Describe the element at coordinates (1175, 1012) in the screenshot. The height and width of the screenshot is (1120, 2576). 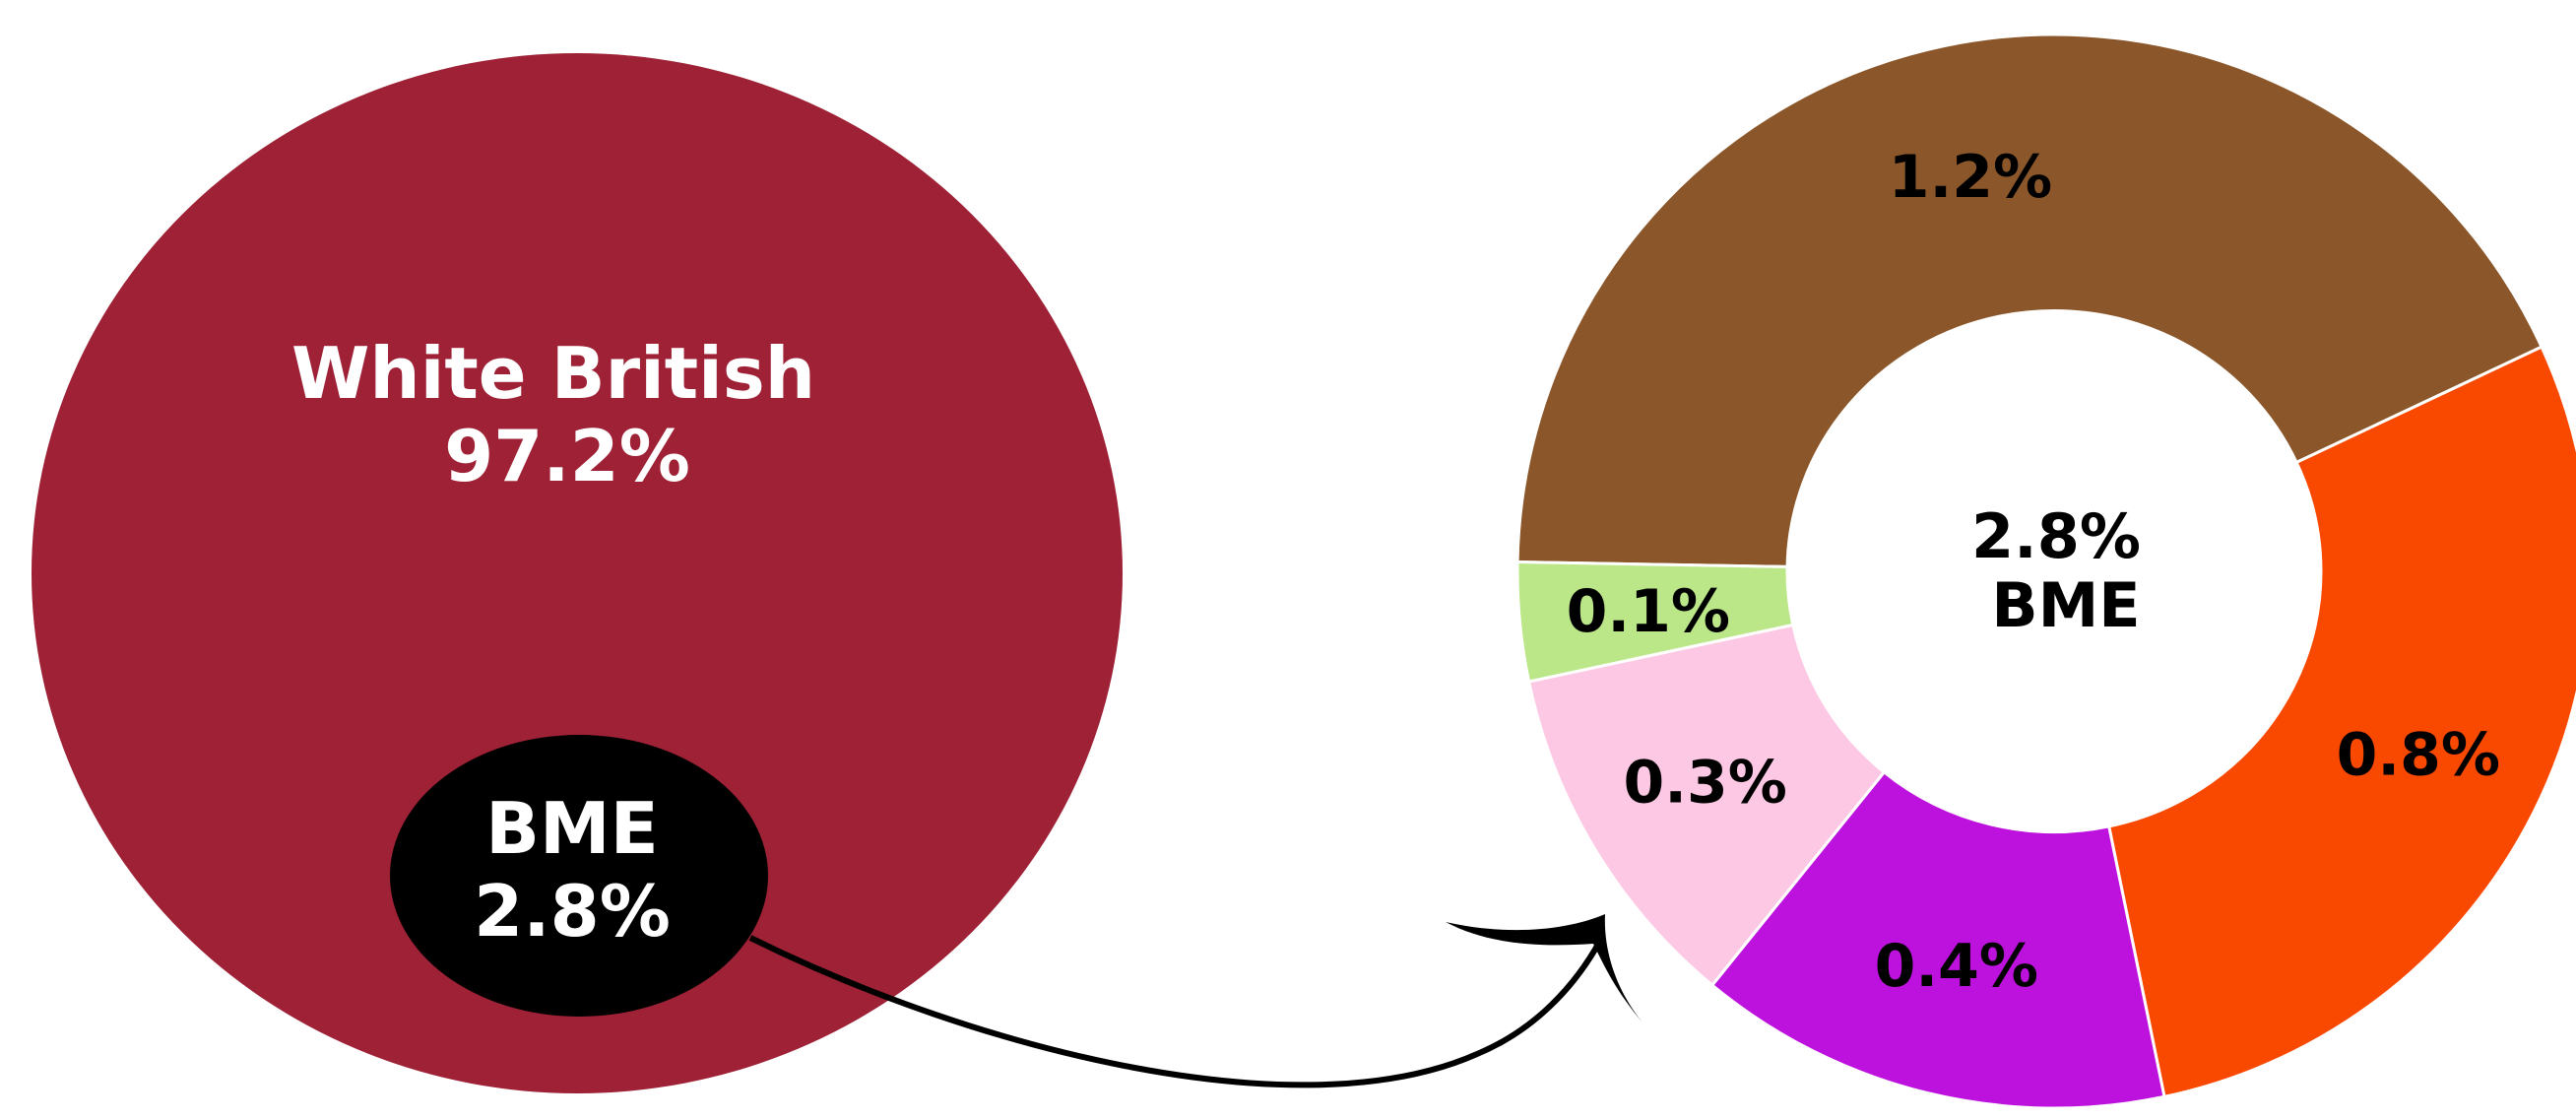
I see `connector-curve` at that location.